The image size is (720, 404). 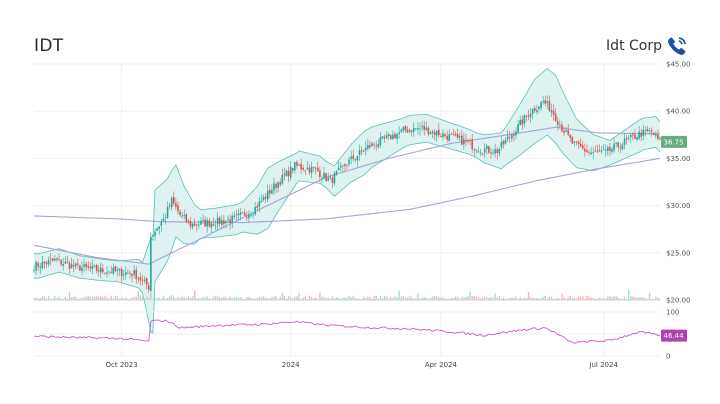 I want to click on value-badges: 36.75 46.44, so click(x=674, y=238).